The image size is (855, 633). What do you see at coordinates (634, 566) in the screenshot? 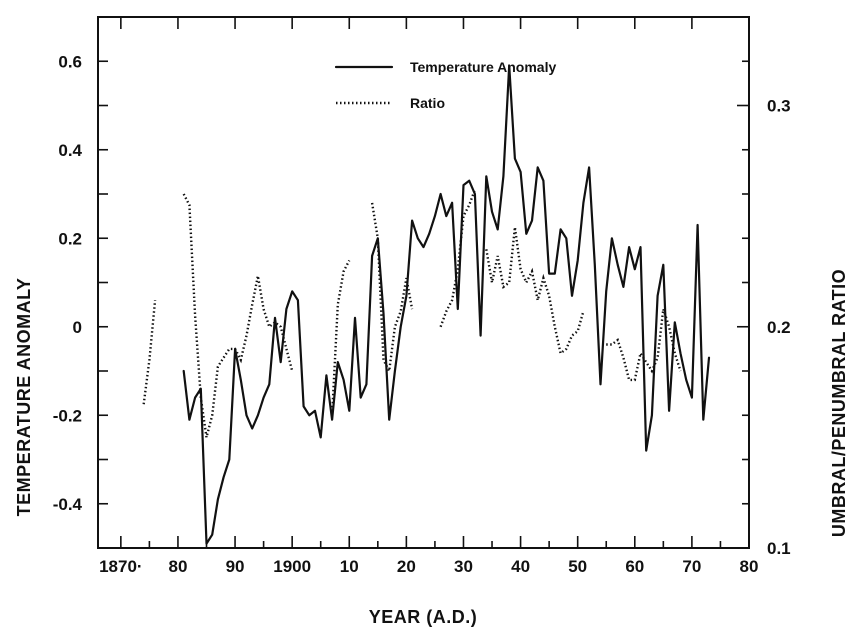
I see `x-tick-label: 60` at bounding box center [634, 566].